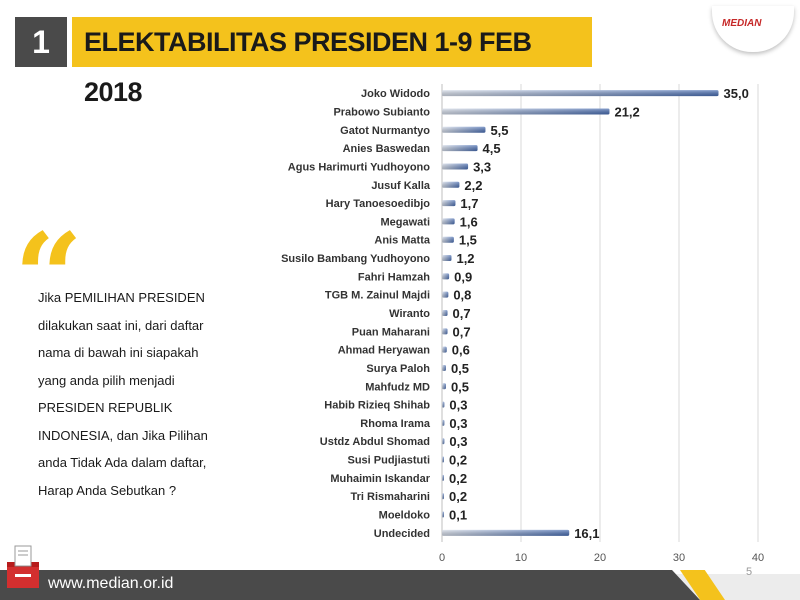 This screenshot has height=600, width=800. I want to click on quote-mark-icon: “, so click(49, 277).